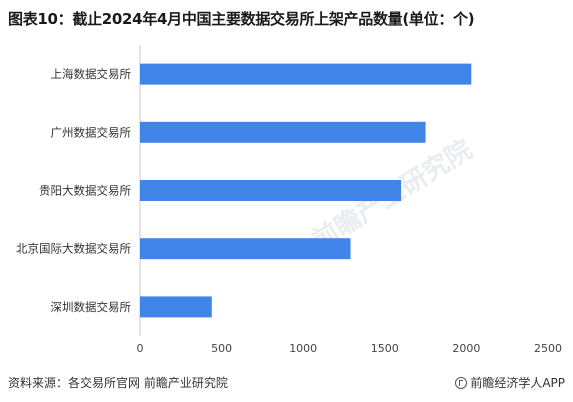  I want to click on source-note: 资料来源：各交易所官网 前瞻产业研究院, so click(118, 383).